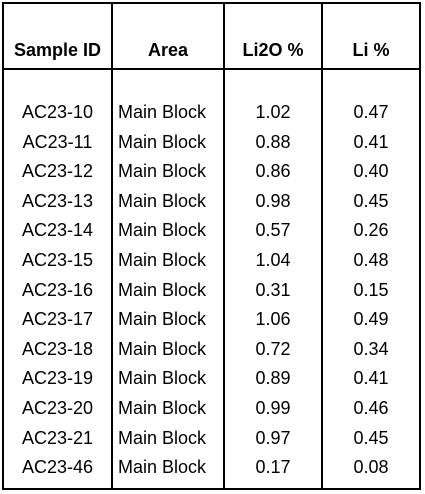 The width and height of the screenshot is (425, 494). Describe the element at coordinates (371, 50) in the screenshot. I see `header-li: Li %` at that location.